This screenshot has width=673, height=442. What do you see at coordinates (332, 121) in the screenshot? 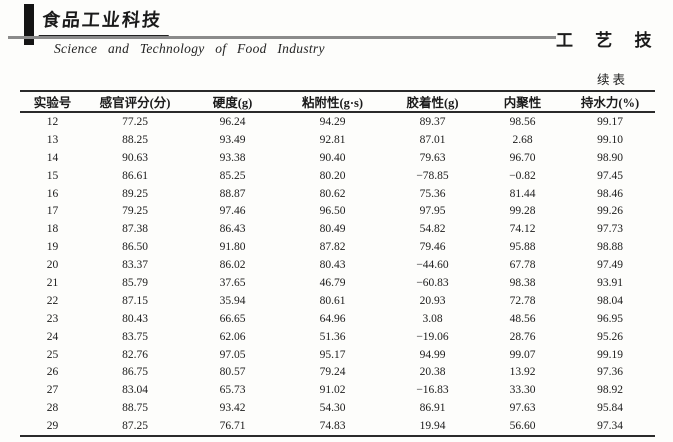
I see `table-cell: 94.29` at bounding box center [332, 121].